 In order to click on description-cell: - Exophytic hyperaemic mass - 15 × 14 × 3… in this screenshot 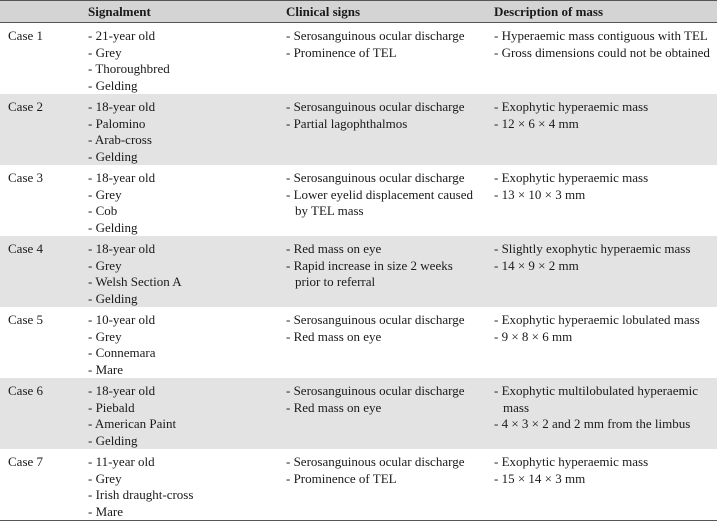, I will do `click(601, 485)`.